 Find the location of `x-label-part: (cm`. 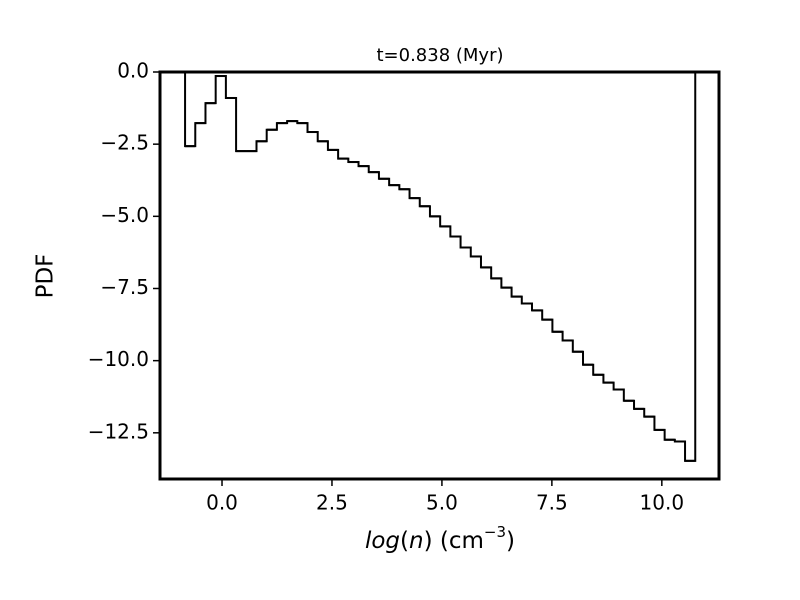

x-label-part: (cm is located at coordinates (458, 541).